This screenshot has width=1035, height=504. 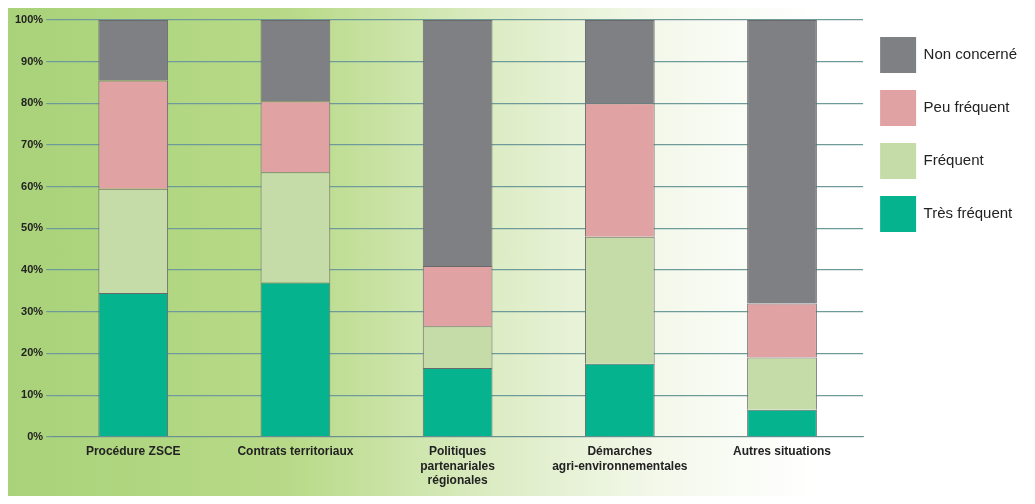 What do you see at coordinates (32, 352) in the screenshot?
I see `y-tick-label: 20%` at bounding box center [32, 352].